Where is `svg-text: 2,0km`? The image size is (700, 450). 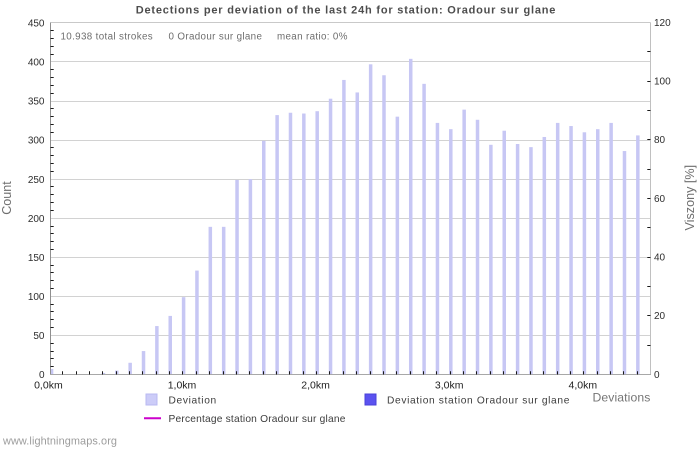
svg-text: 2,0km is located at coordinates (315, 385).